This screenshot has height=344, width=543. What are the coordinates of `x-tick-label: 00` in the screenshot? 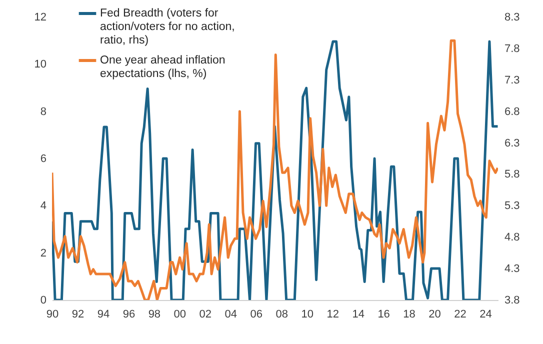 It's located at (180, 314).